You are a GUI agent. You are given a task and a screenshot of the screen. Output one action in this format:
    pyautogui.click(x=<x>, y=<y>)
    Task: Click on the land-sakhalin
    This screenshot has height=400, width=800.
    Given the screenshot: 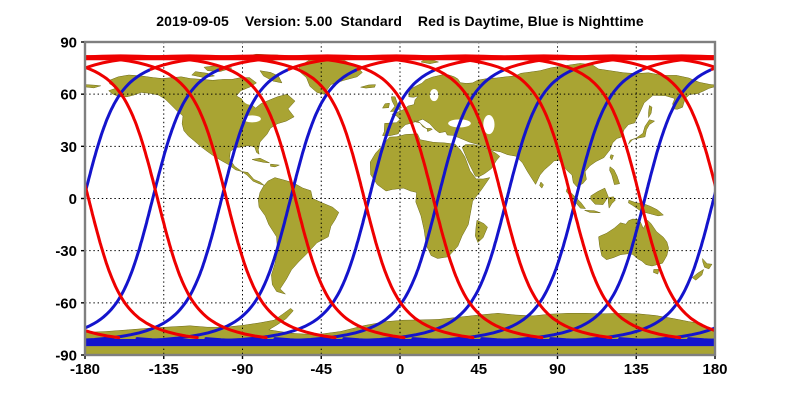 What is the action you would take?
    pyautogui.click(x=650, y=112)
    